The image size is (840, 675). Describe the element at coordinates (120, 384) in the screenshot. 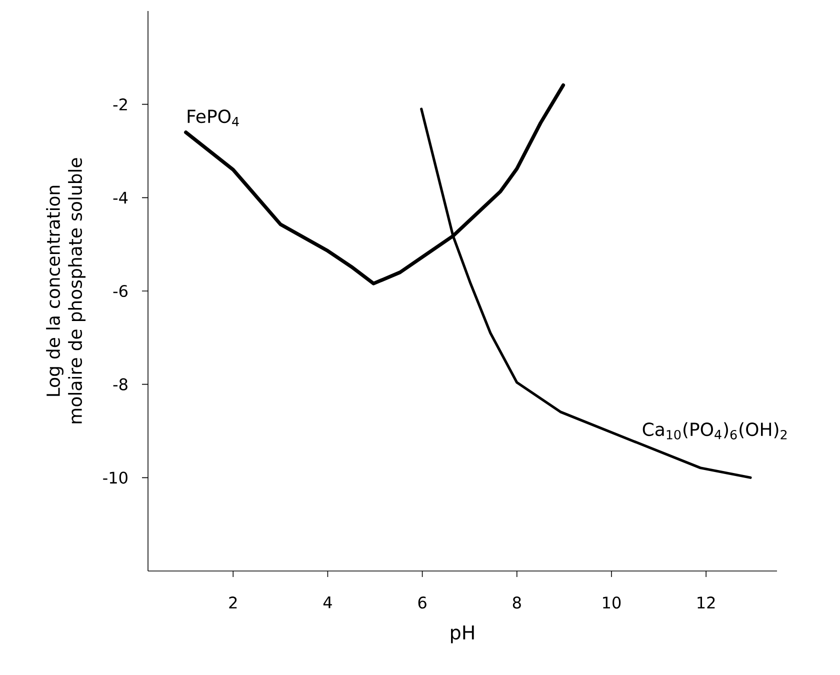

I see `y-tick-label: -8` at that location.